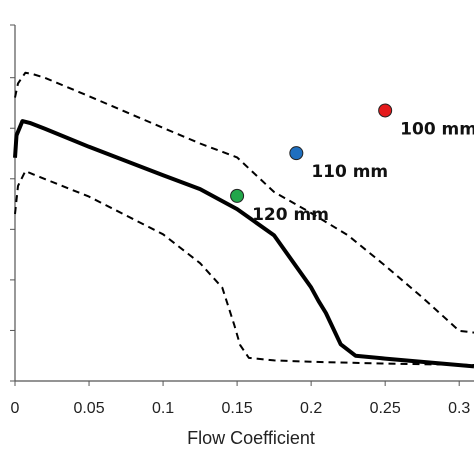 The width and height of the screenshot is (474, 474). Describe the element at coordinates (437, 129) in the screenshot. I see `point-label: 100 mm` at that location.